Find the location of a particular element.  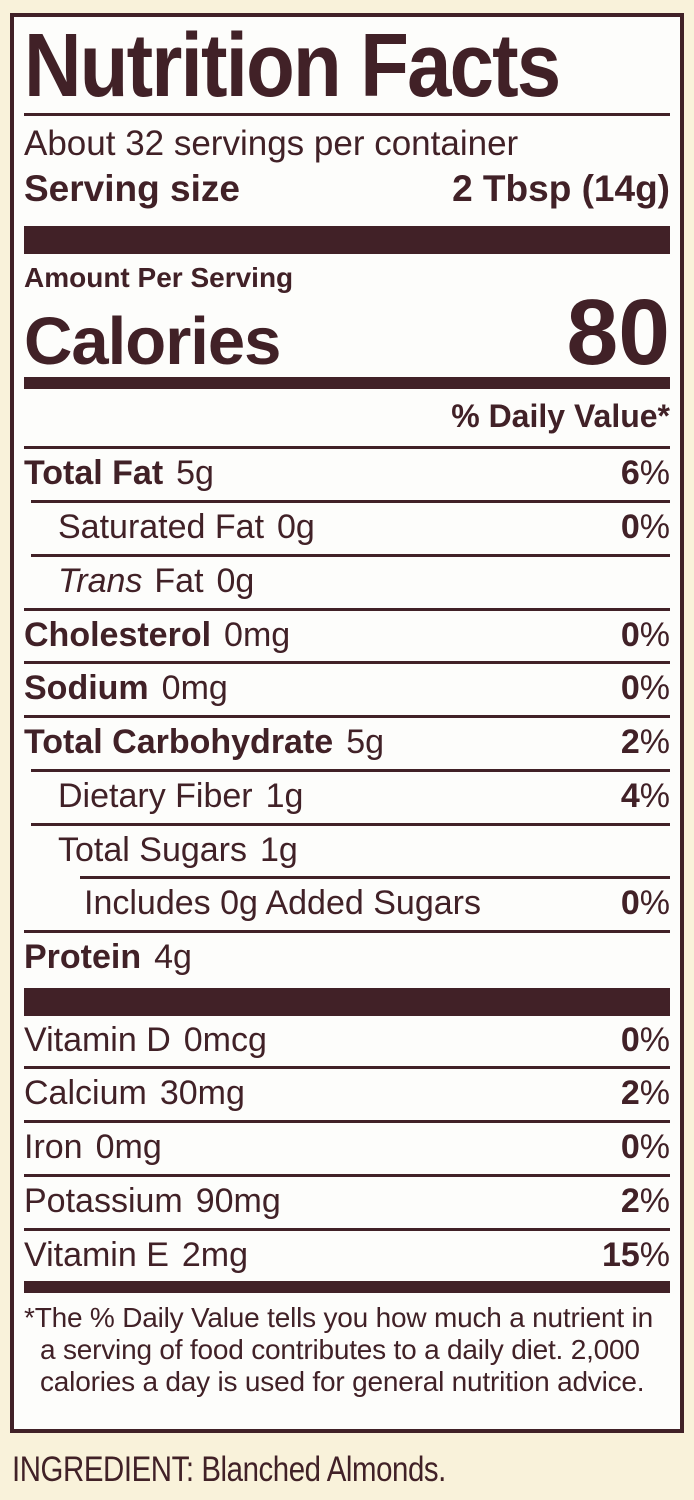

label-title: Nutrition Facts is located at coordinates (292, 66).